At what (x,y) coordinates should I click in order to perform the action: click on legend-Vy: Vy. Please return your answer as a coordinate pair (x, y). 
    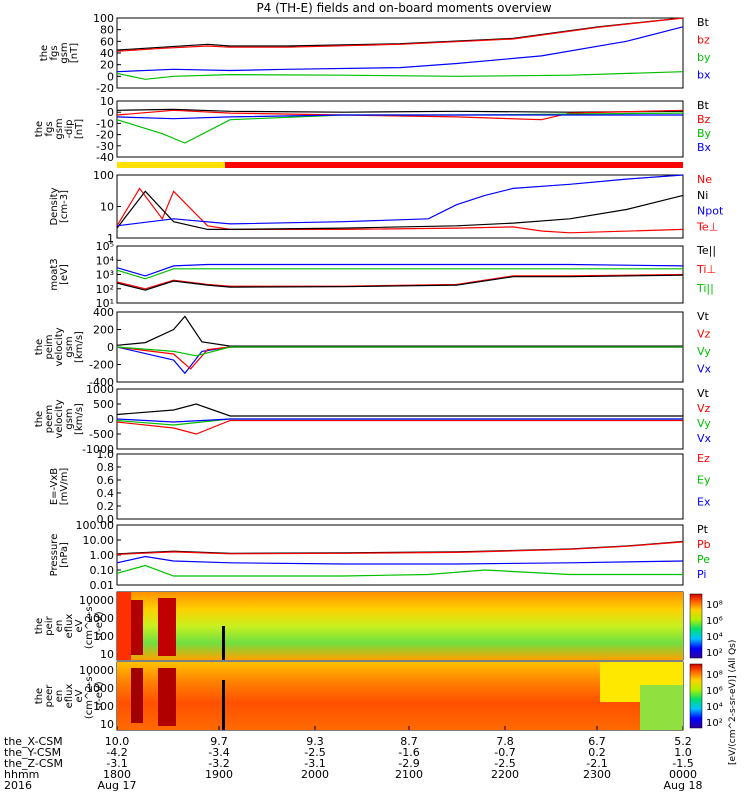
    Looking at the image, I should click on (704, 423).